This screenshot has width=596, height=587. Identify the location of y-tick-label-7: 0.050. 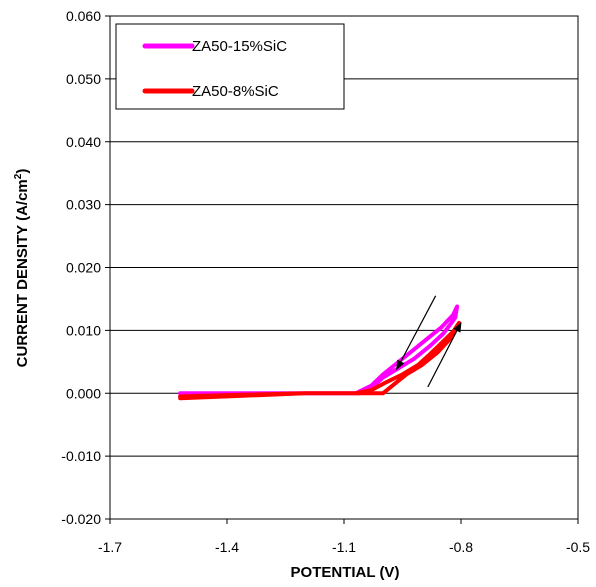
(83, 79).